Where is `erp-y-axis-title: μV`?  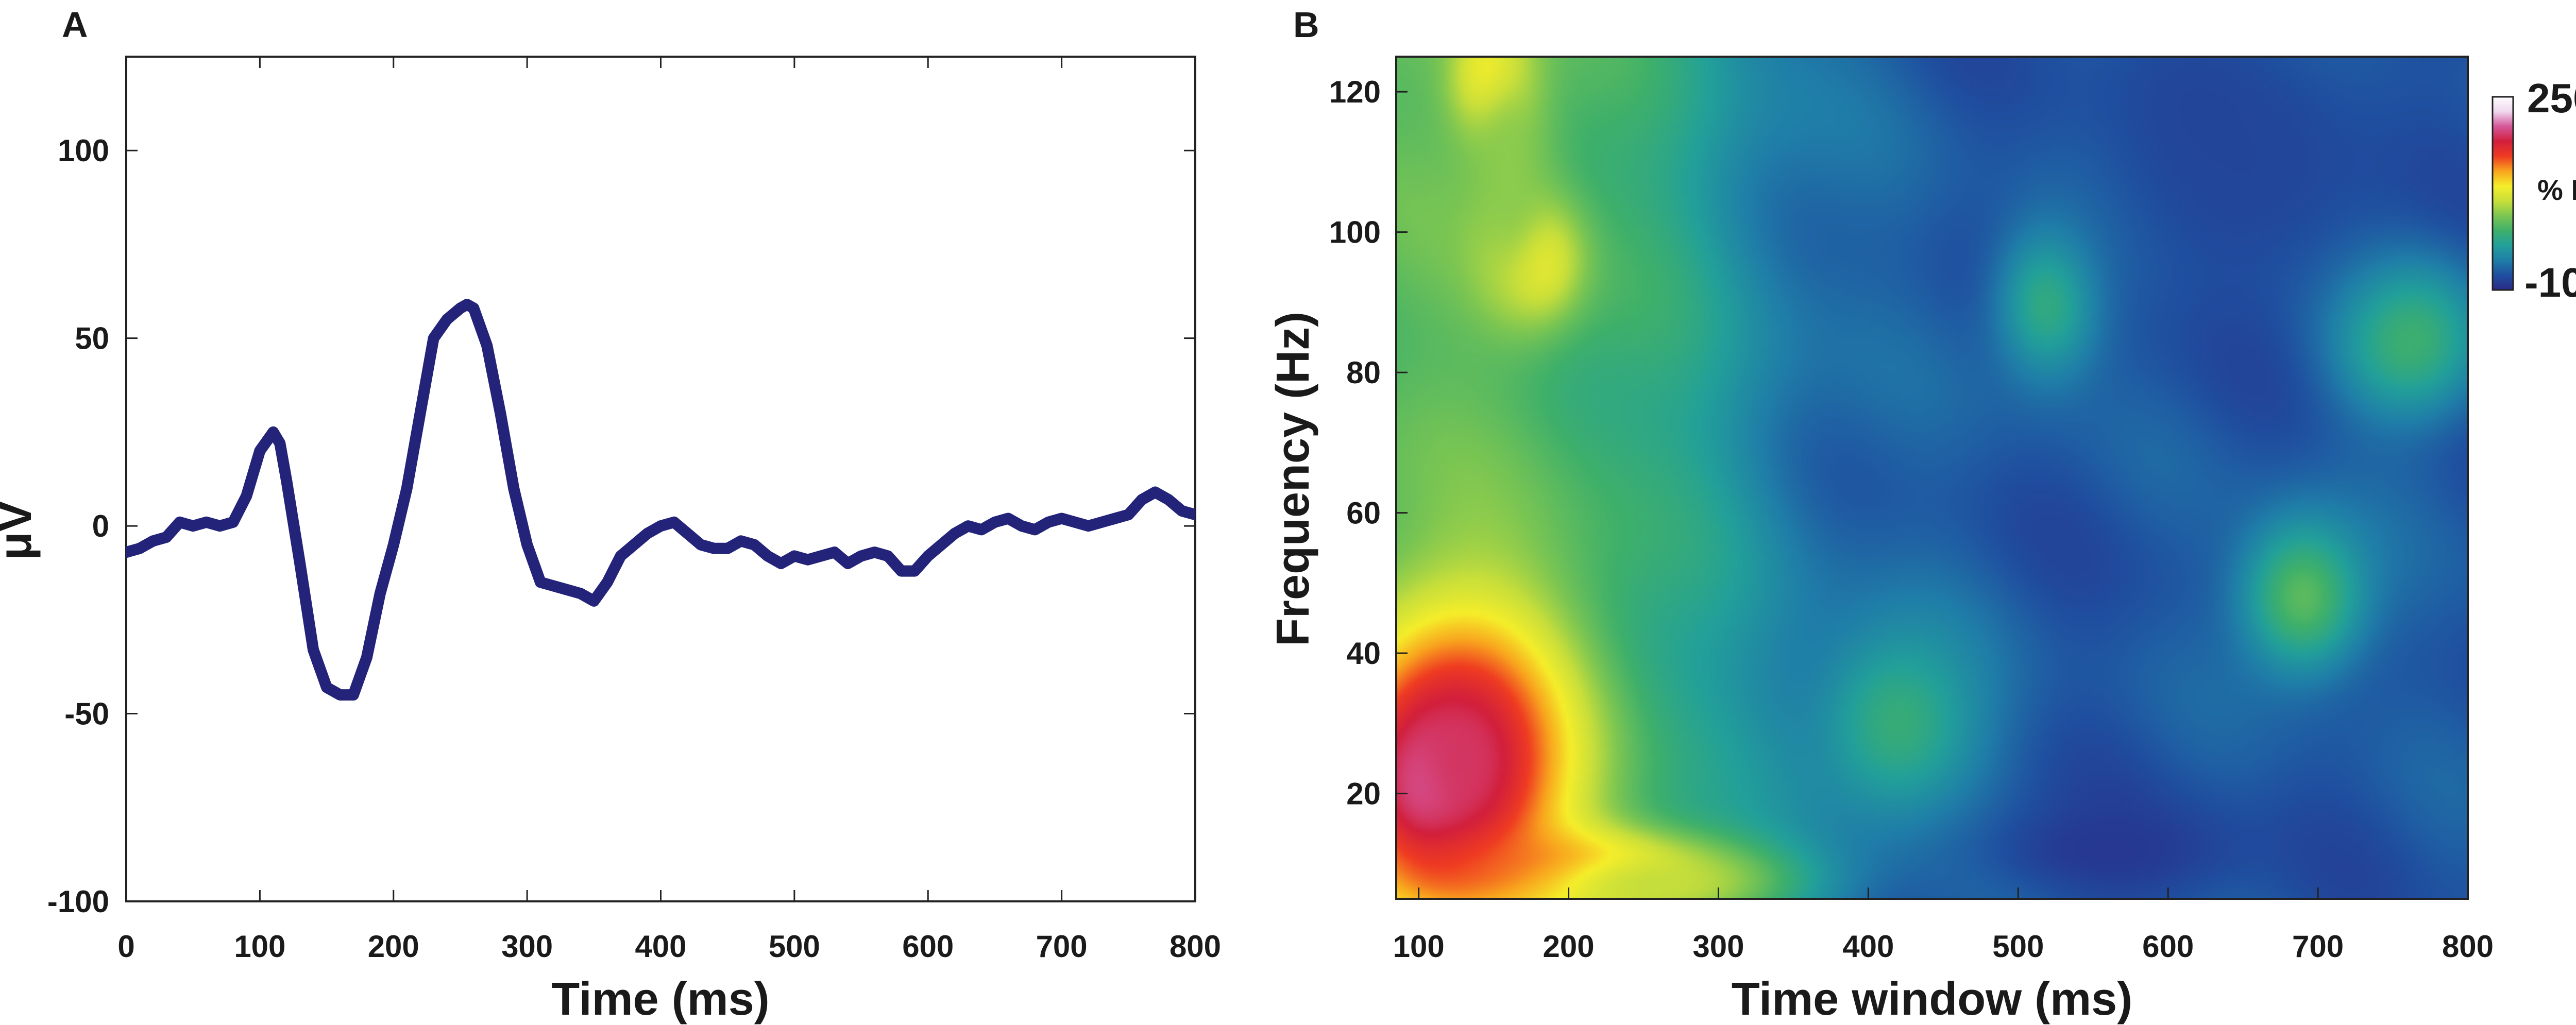
erp-y-axis-title: μV is located at coordinates (20, 530).